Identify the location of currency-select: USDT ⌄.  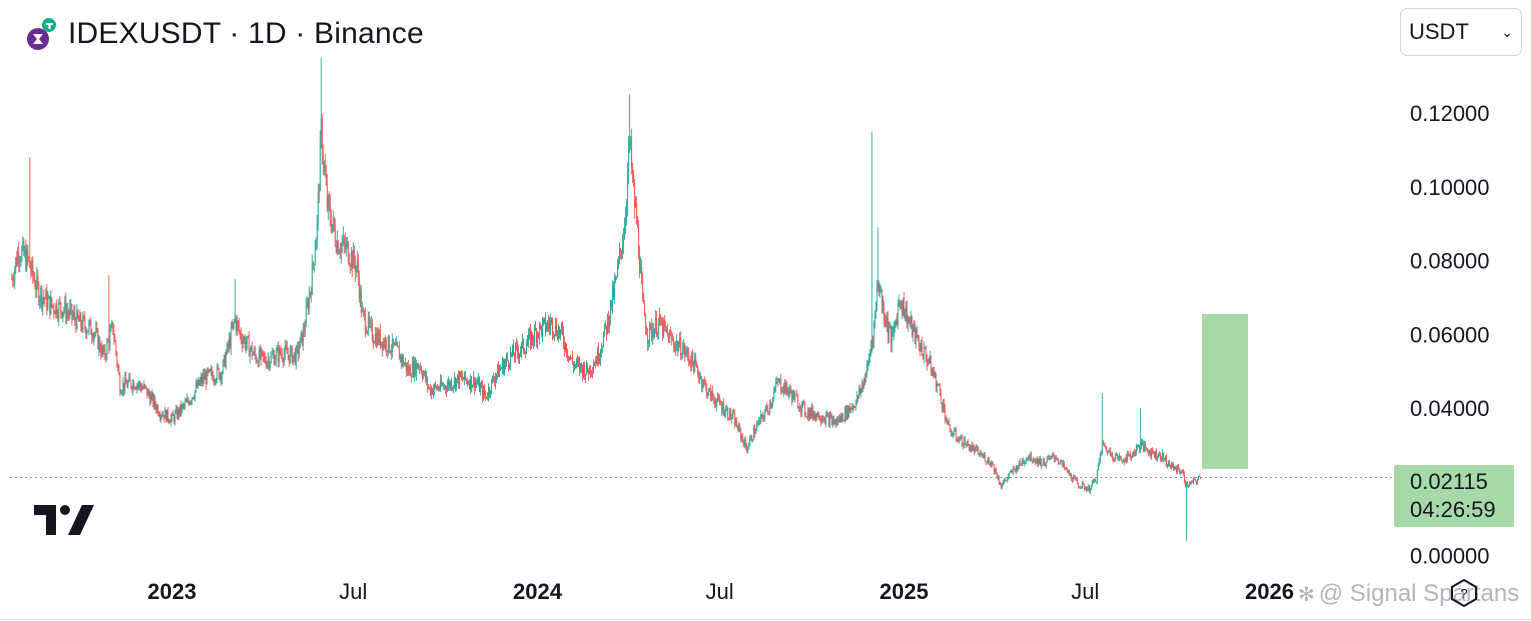
(1461, 32).